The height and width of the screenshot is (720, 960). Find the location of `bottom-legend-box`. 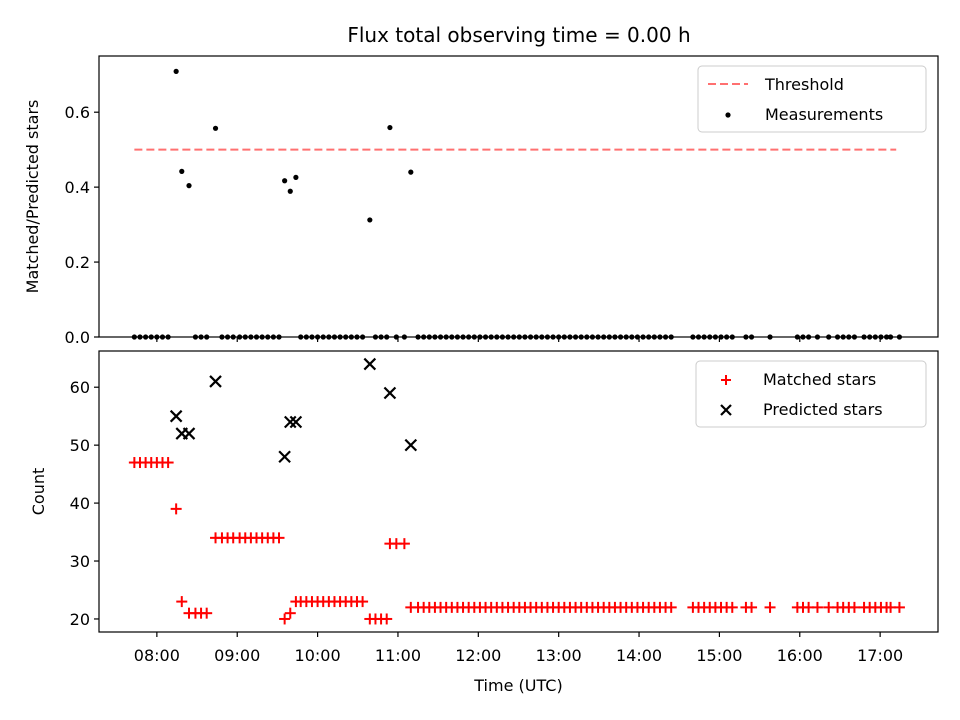

bottom-legend-box is located at coordinates (811, 394).